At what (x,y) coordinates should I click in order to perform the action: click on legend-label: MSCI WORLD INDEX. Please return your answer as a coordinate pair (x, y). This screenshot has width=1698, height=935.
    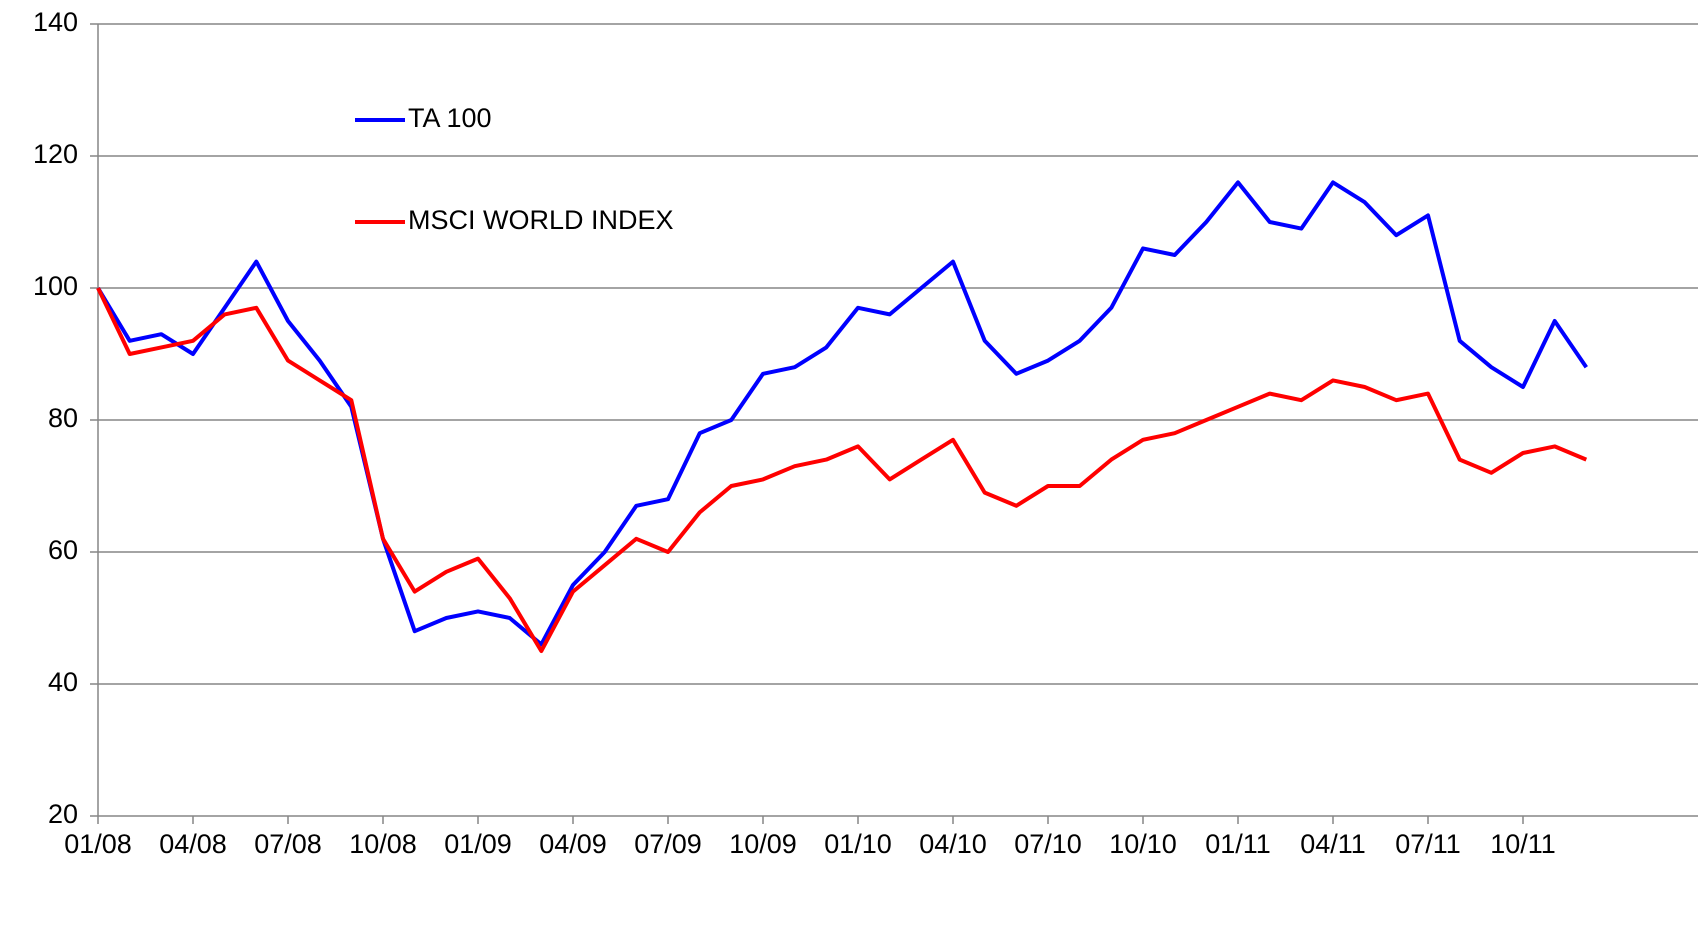
    Looking at the image, I should click on (541, 220).